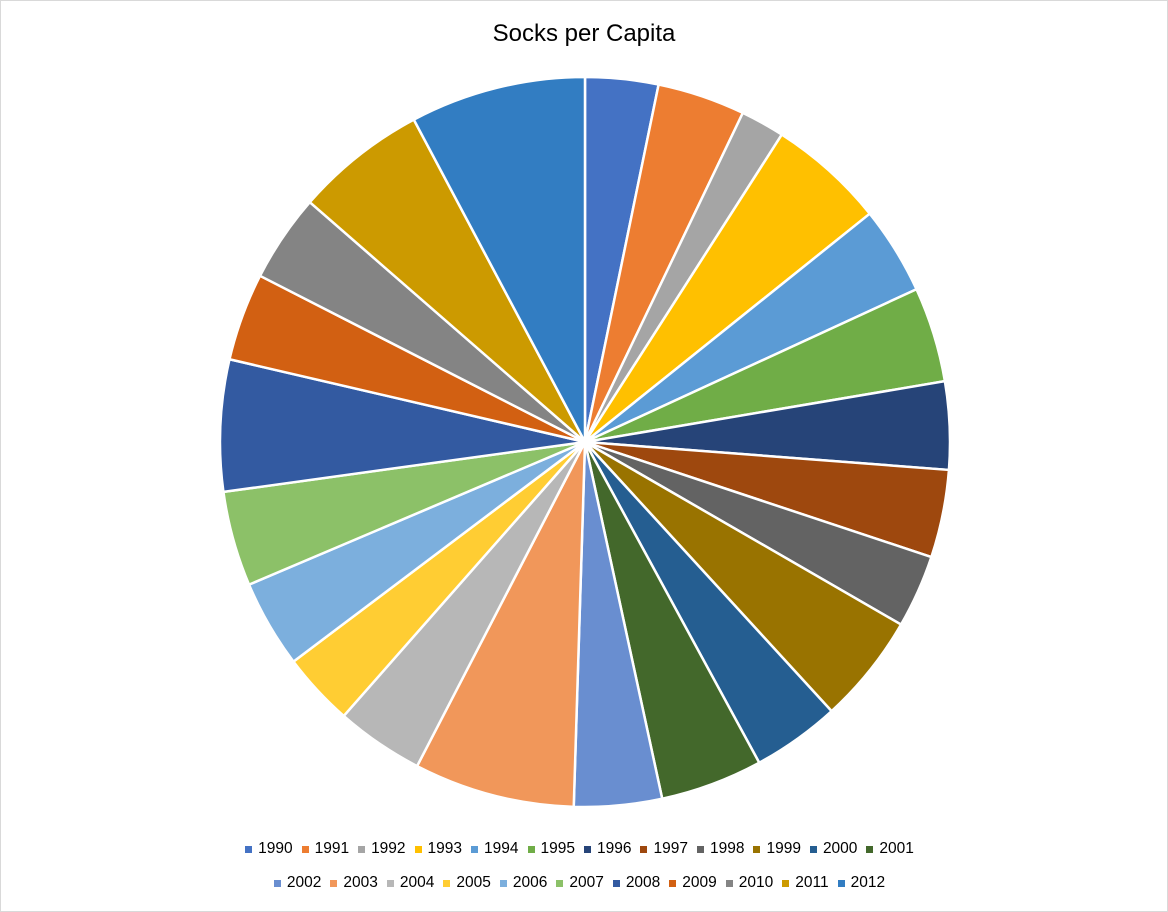 This screenshot has height=912, width=1168. I want to click on legend-item-1993: 1993, so click(438, 849).